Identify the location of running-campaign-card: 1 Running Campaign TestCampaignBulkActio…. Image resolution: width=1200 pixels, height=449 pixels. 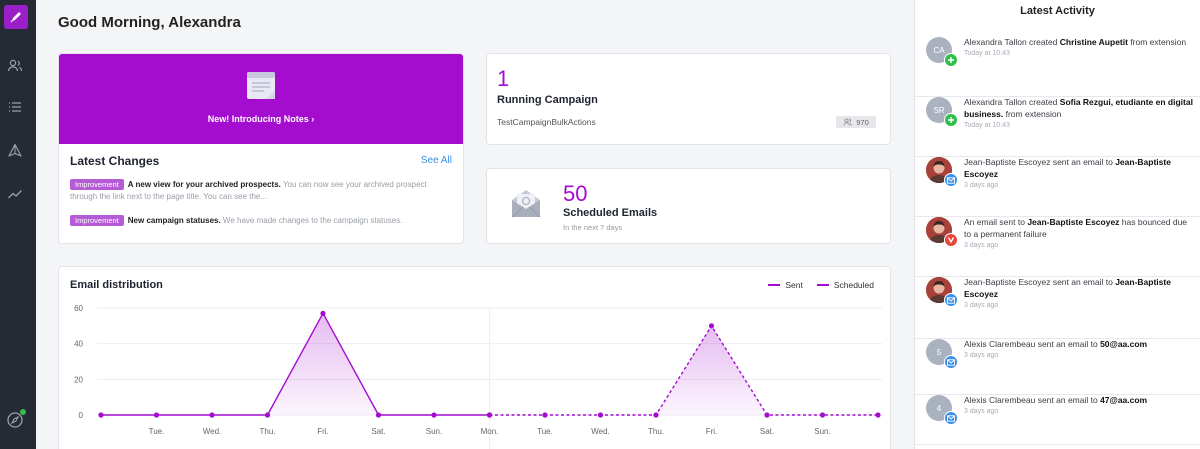
(688, 99).